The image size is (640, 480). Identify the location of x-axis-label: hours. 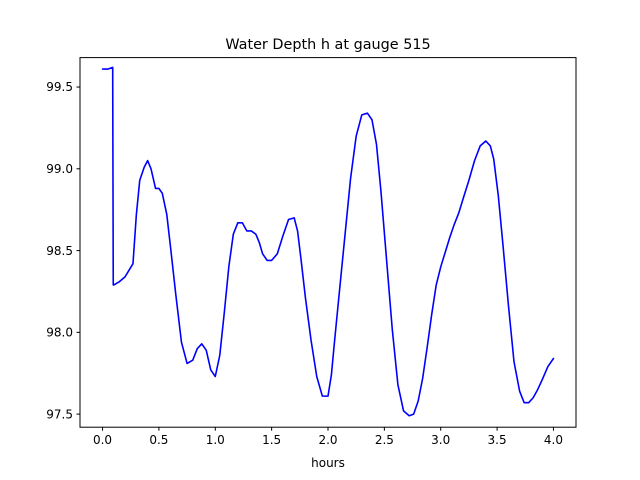
(328, 463).